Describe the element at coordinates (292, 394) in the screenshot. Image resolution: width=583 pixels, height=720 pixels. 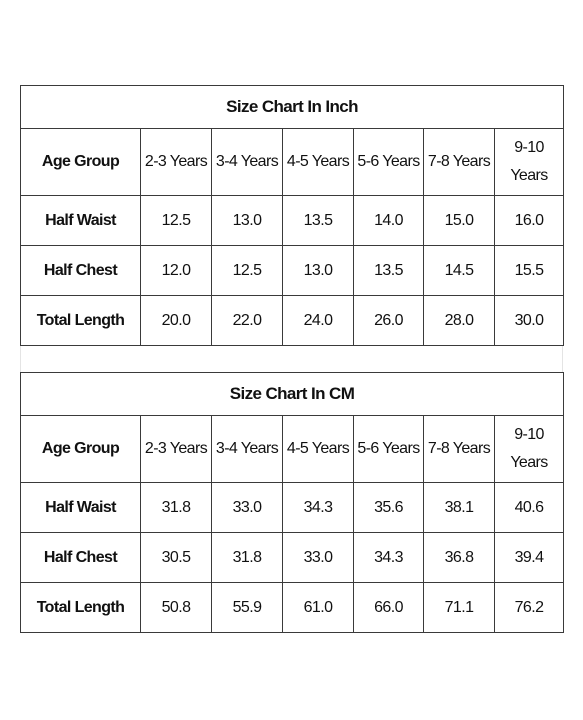
I see `table-title: Size Chart In CM` at that location.